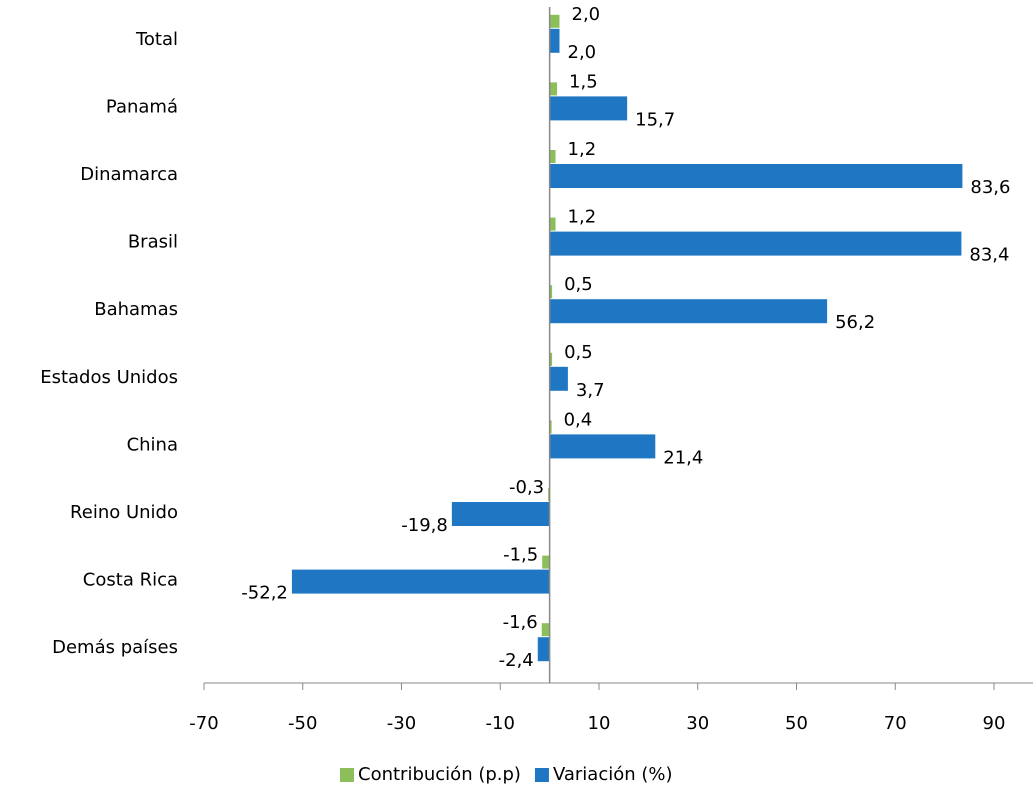  What do you see at coordinates (424, 525) in the screenshot?
I see `data-label: -19,8` at bounding box center [424, 525].